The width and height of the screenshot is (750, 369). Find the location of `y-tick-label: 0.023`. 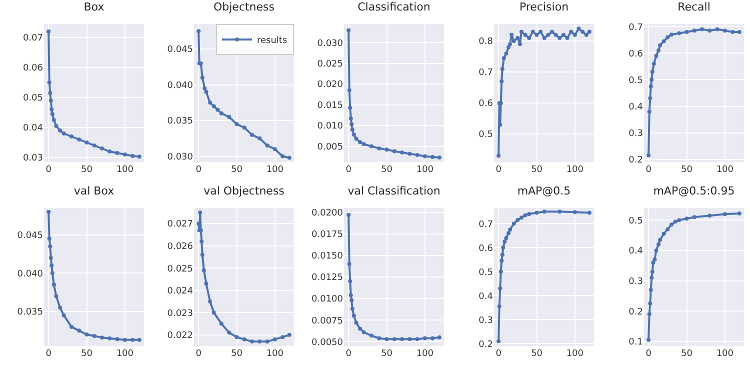

y-tick-label: 0.023 is located at coordinates (180, 313).